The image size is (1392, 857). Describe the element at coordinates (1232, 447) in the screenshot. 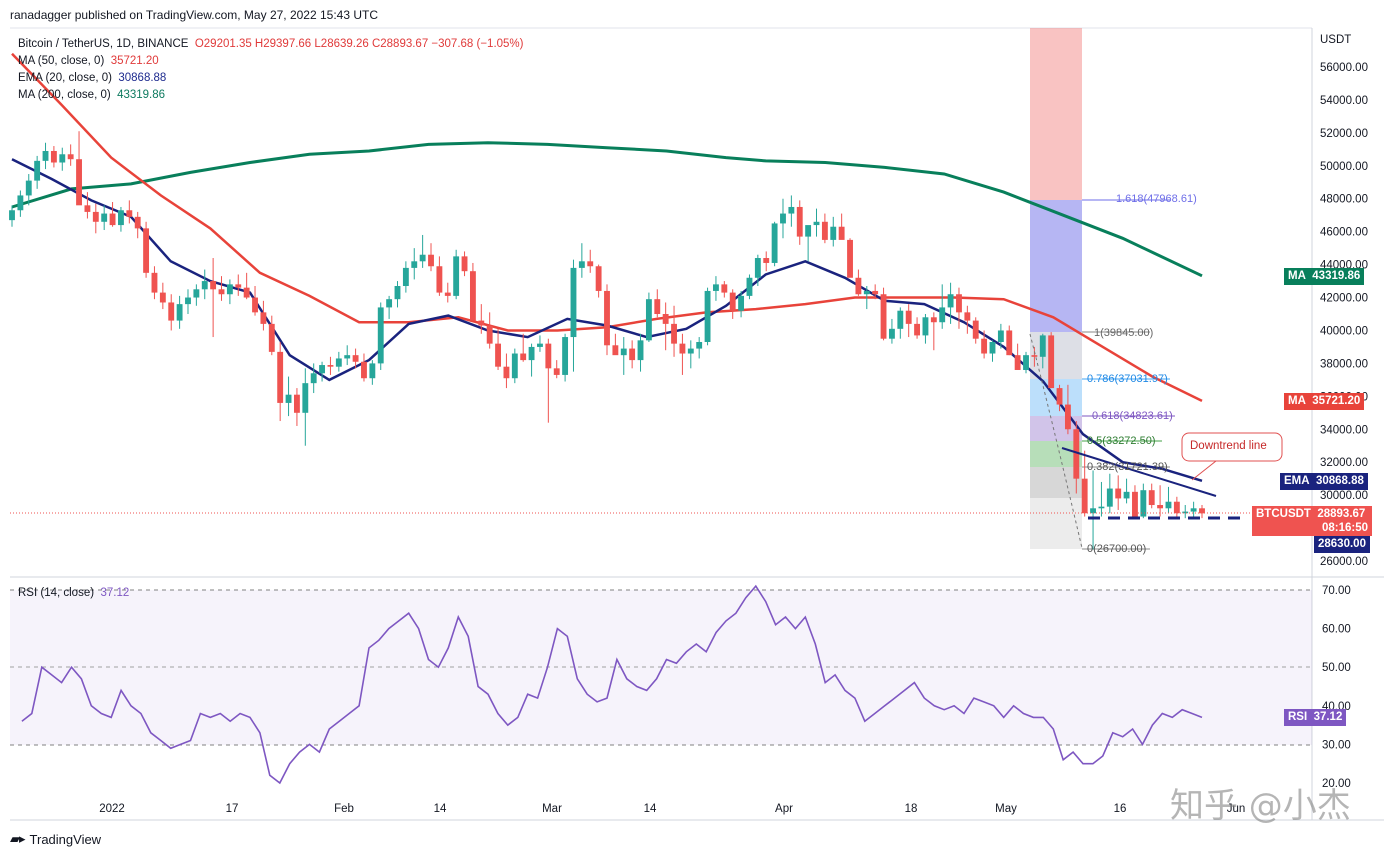

I see `annotation-box` at that location.